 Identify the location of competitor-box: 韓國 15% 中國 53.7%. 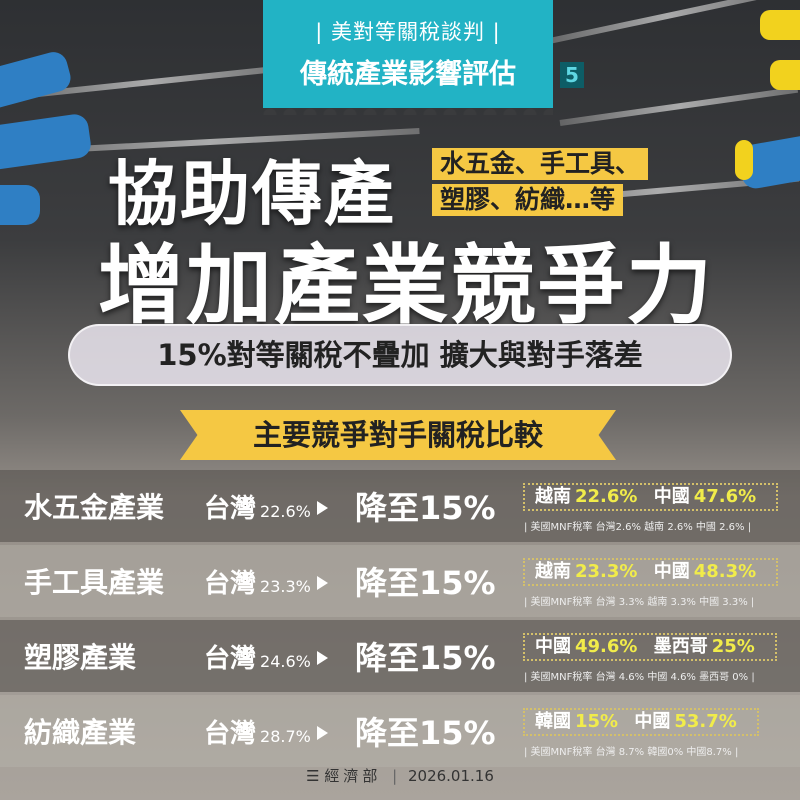
(641, 722).